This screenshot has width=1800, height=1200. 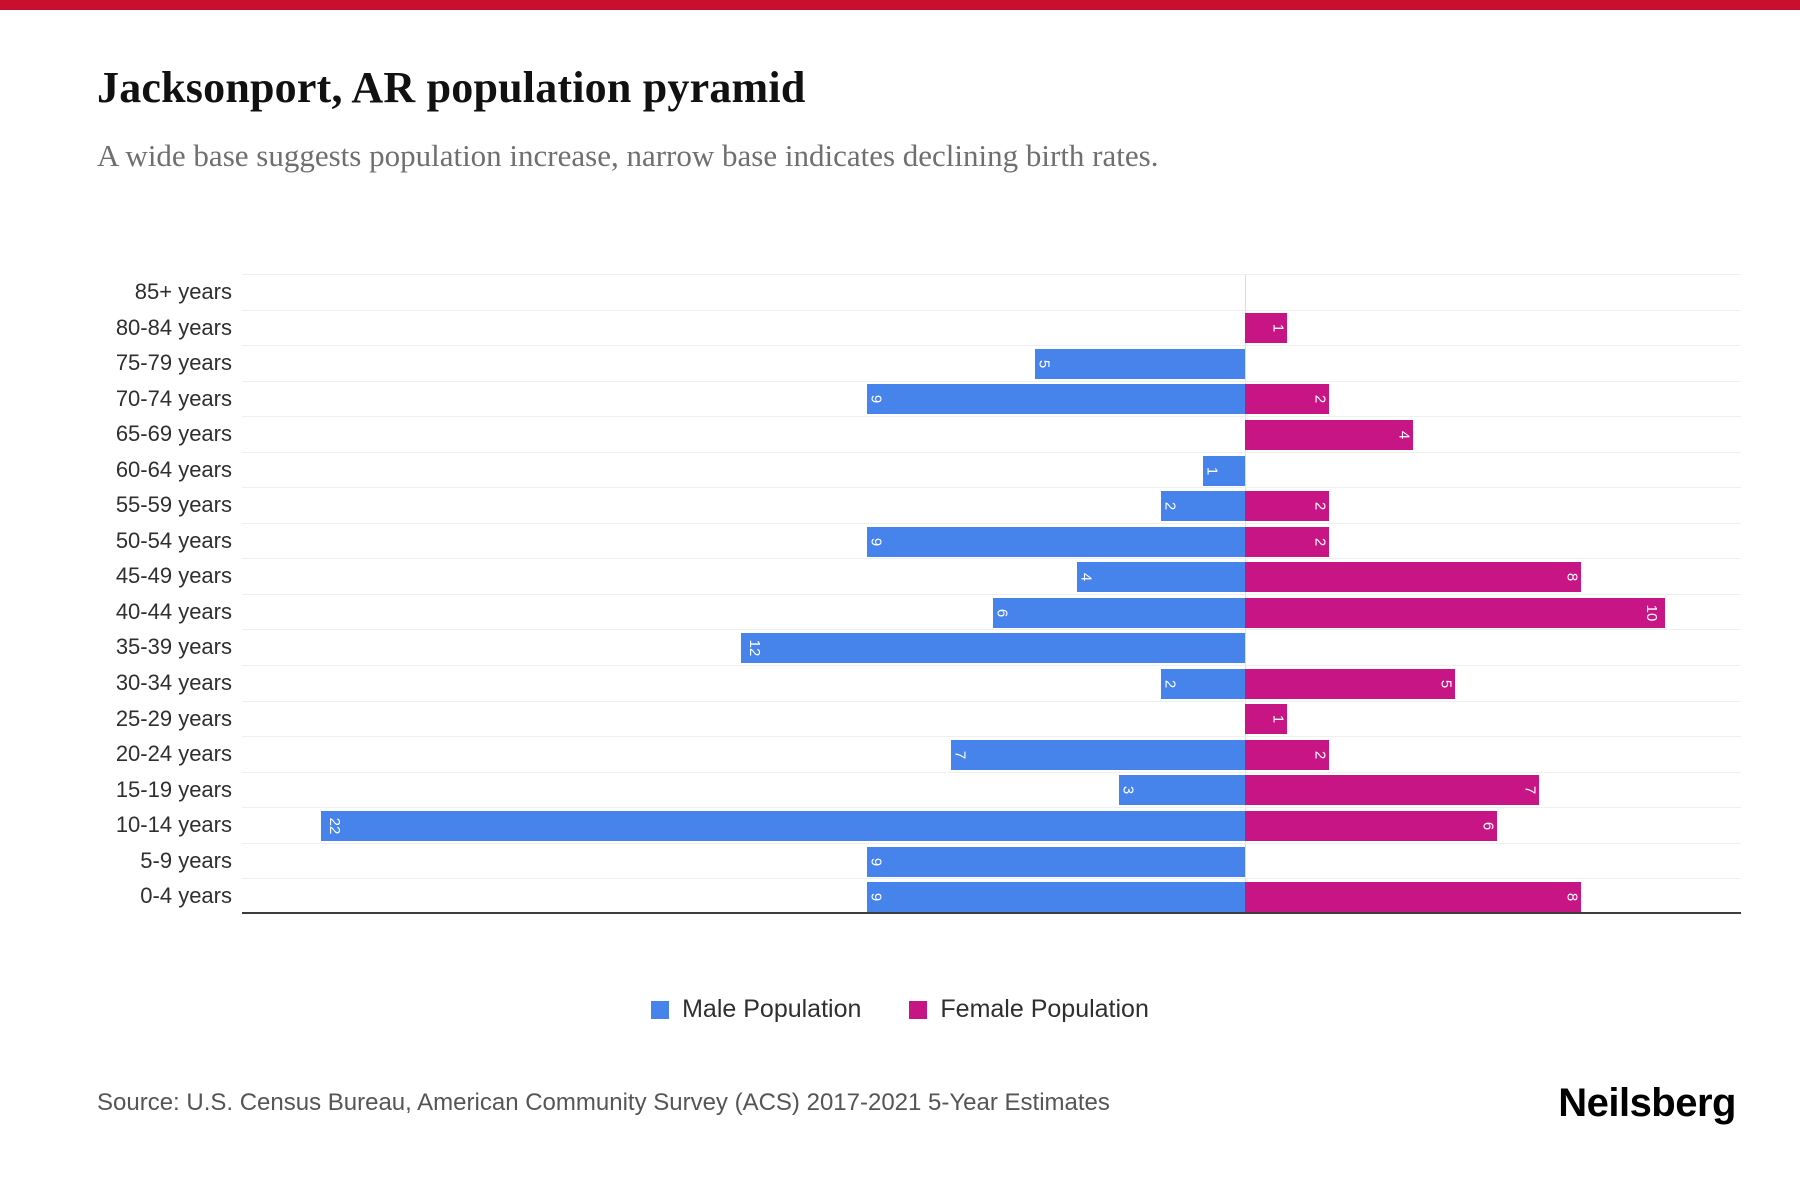 What do you see at coordinates (173, 647) in the screenshot?
I see `age-group-label: 35-39 years` at bounding box center [173, 647].